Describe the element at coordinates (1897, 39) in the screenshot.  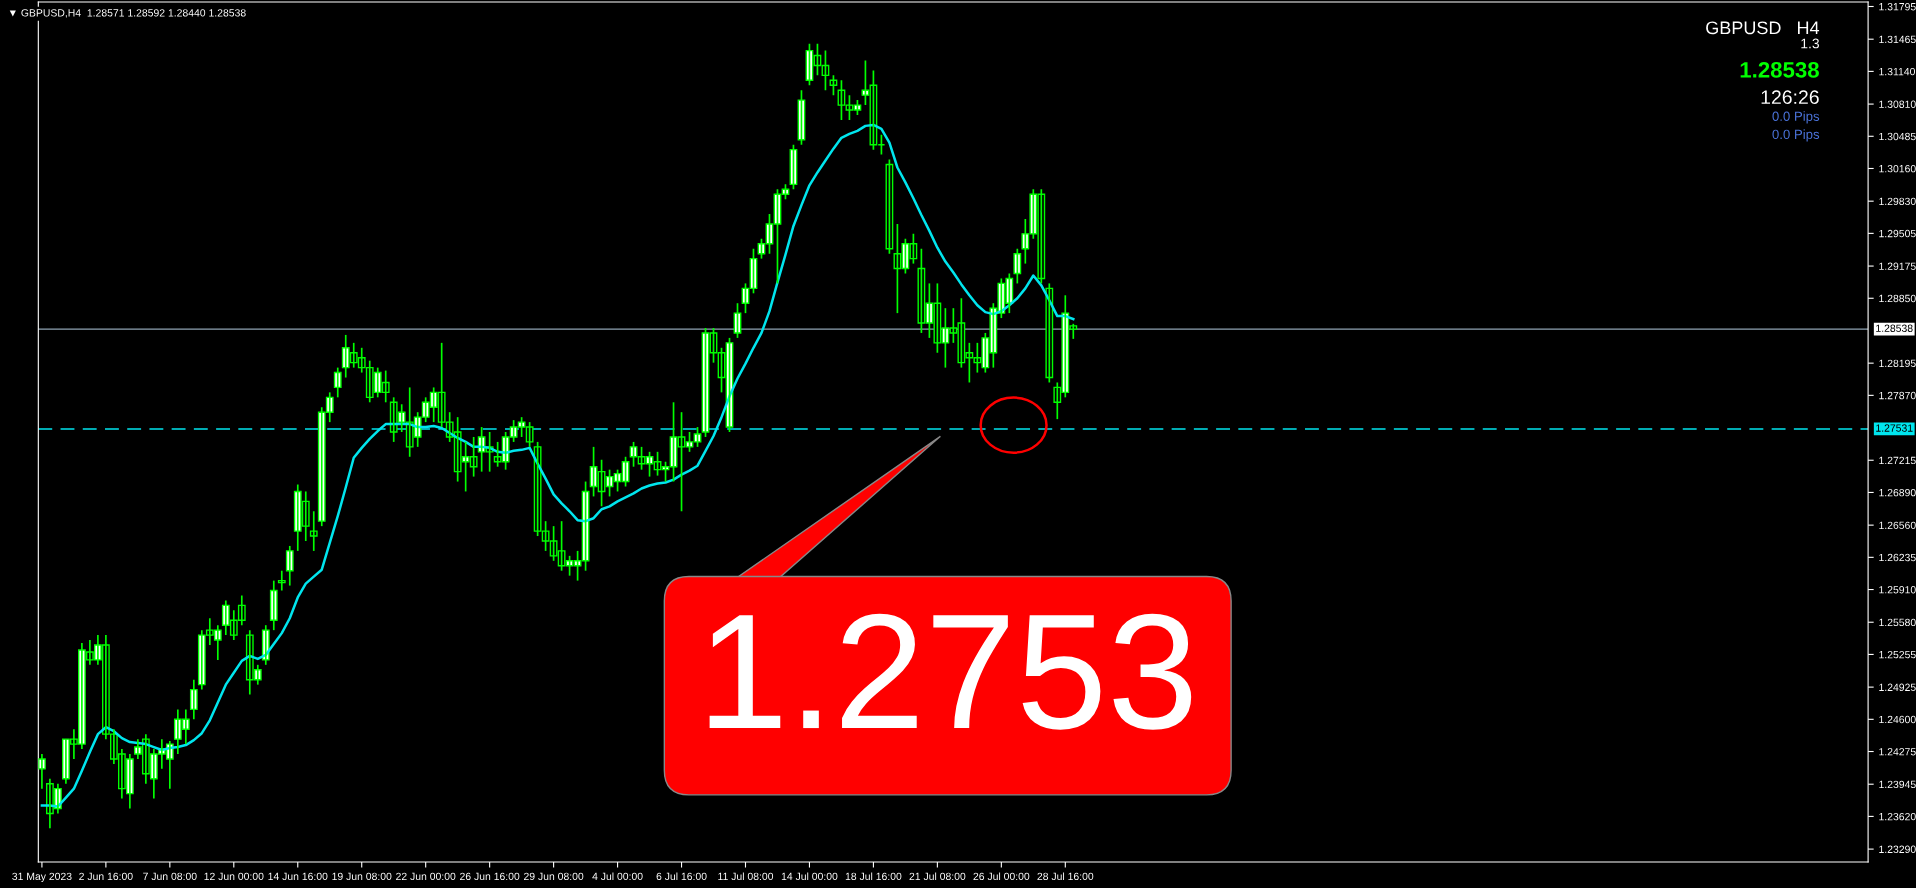
I see `y-tick-label: 1.31465` at that location.